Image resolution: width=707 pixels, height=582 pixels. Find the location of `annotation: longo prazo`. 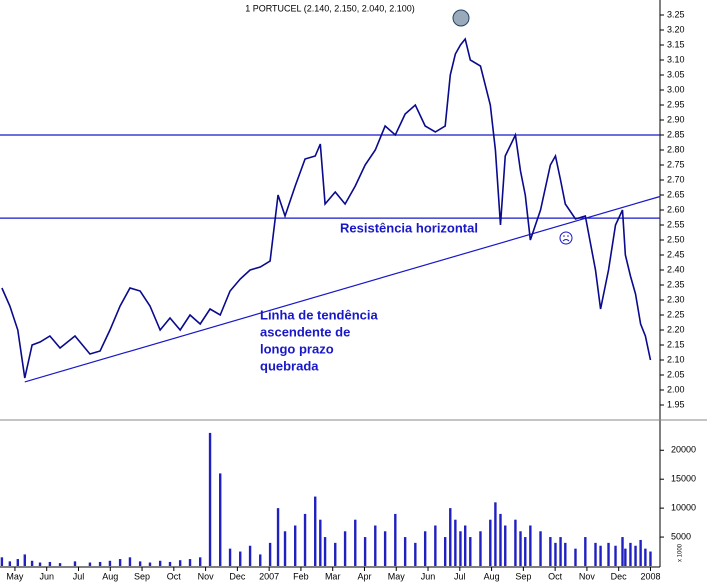

annotation: longo prazo is located at coordinates (297, 348).